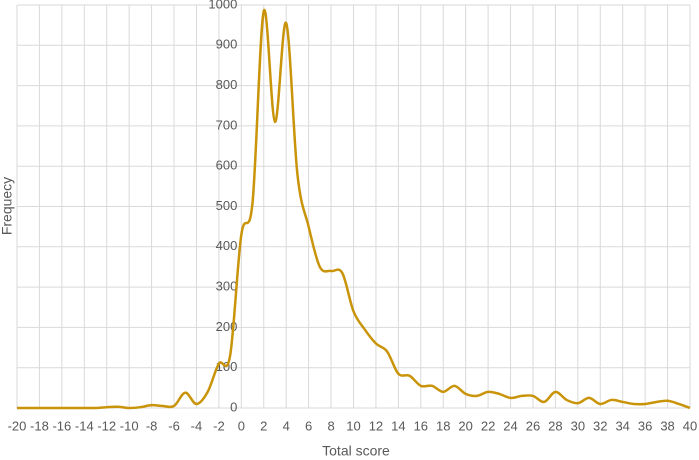 The image size is (699, 460). Describe the element at coordinates (645, 425) in the screenshot. I see `x-tick-label: 36` at that location.